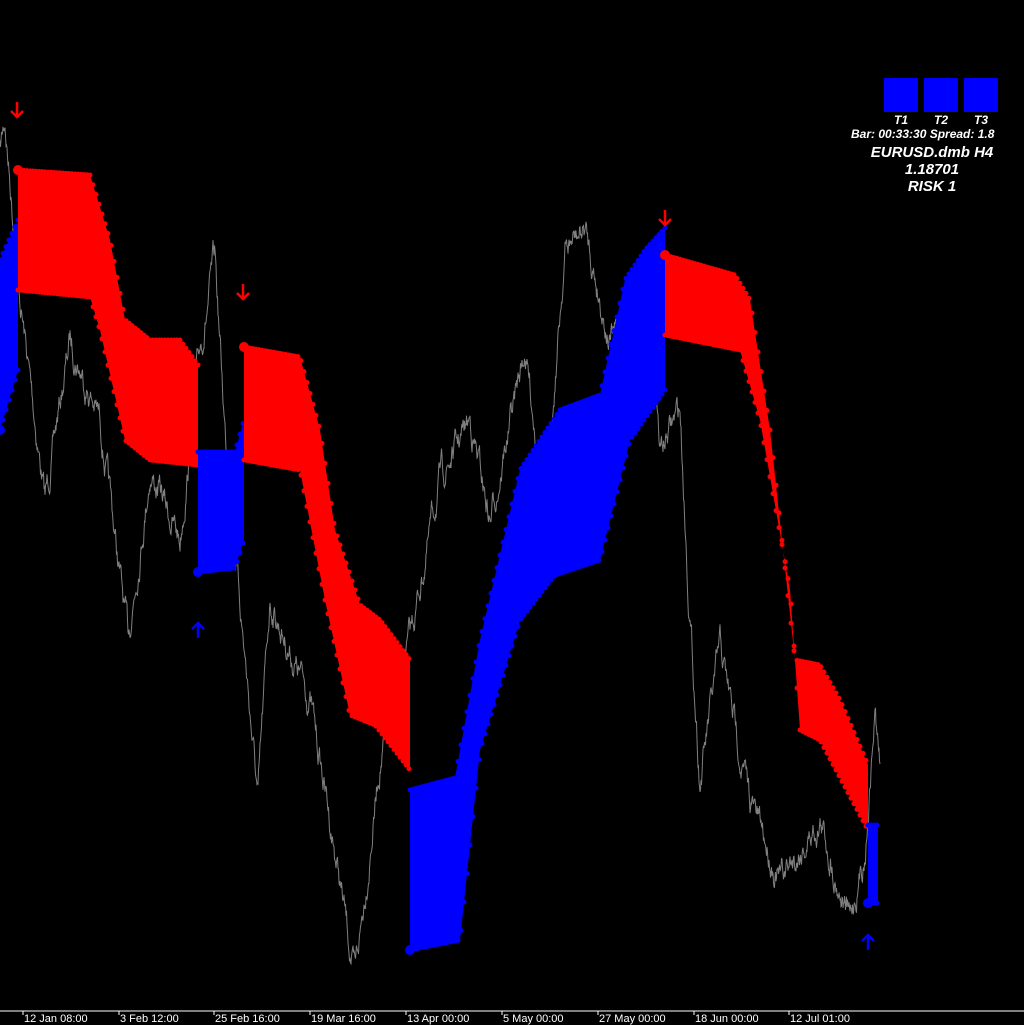  What do you see at coordinates (941, 95) in the screenshot?
I see `t2-indicator` at bounding box center [941, 95].